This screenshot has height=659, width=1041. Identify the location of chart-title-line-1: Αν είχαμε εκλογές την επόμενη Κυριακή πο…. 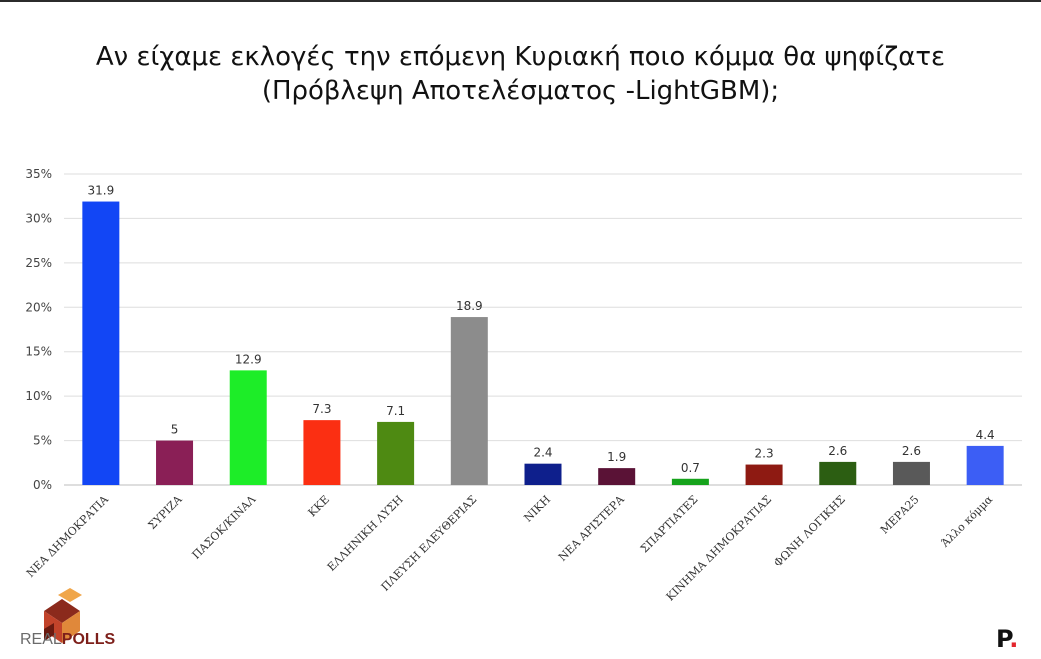
(520, 57).